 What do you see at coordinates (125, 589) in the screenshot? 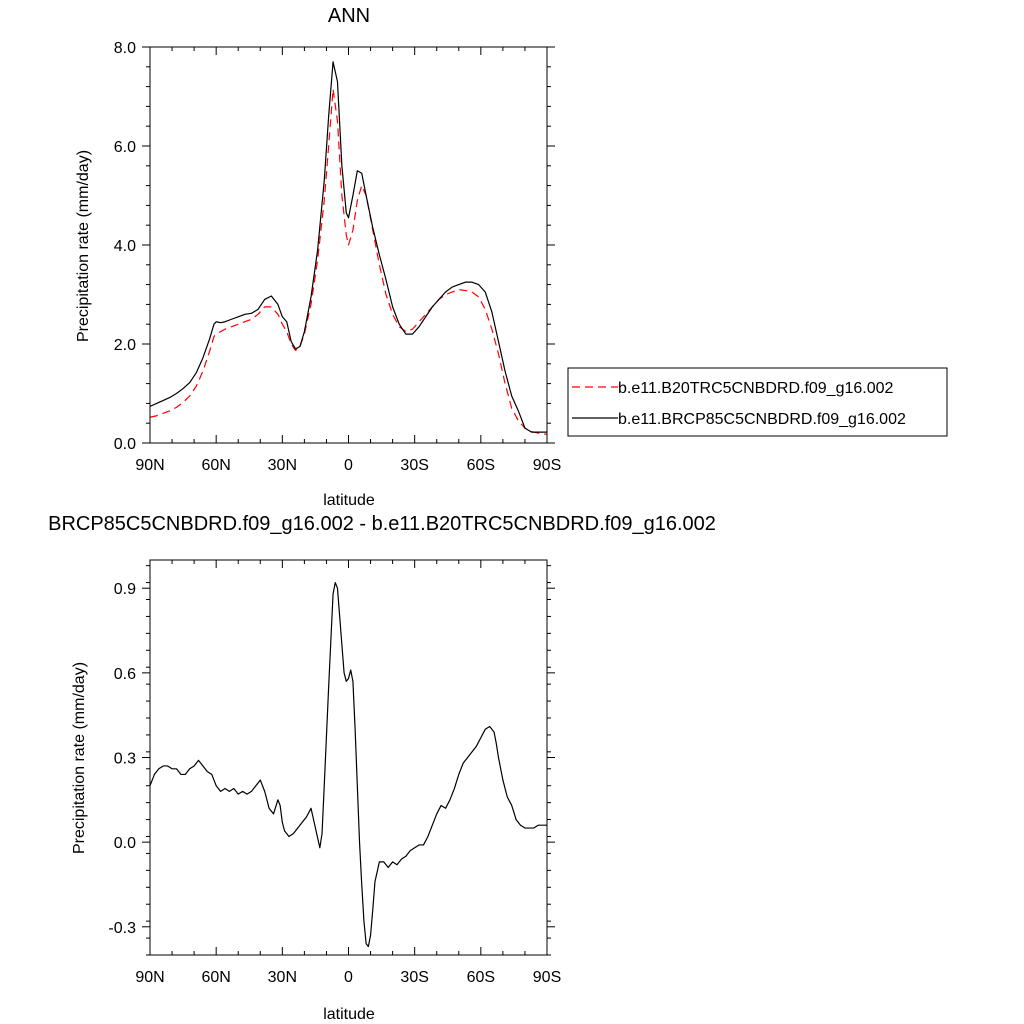
I see `bottom-y-tick-label: 0.9` at bounding box center [125, 589].